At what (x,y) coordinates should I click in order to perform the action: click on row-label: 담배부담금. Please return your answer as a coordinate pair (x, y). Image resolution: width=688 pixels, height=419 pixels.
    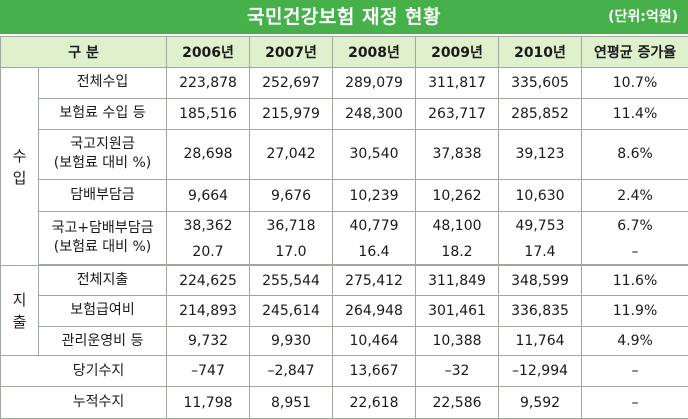
    Looking at the image, I should click on (102, 196).